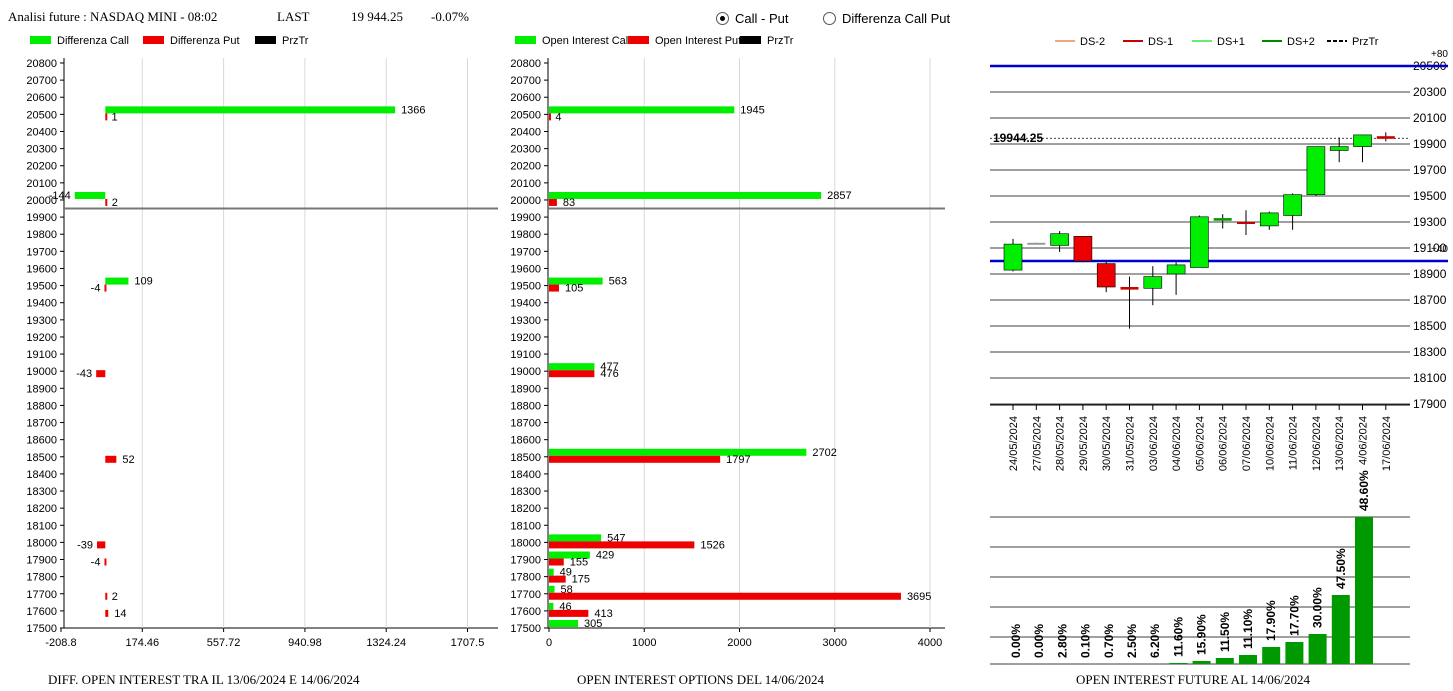 The height and width of the screenshot is (691, 1453). Describe the element at coordinates (581, 580) in the screenshot. I see `chart2-put-data-label: 175` at that location.